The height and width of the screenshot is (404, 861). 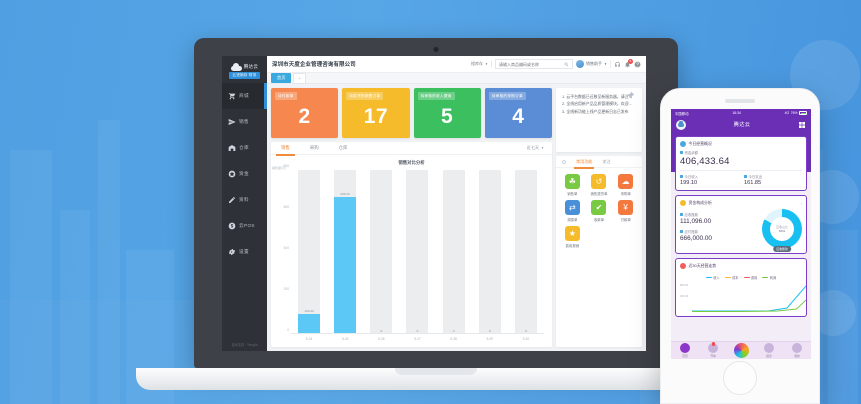 What do you see at coordinates (526, 339) in the screenshot?
I see `x-tick-label: 5-30` at bounding box center [526, 339].